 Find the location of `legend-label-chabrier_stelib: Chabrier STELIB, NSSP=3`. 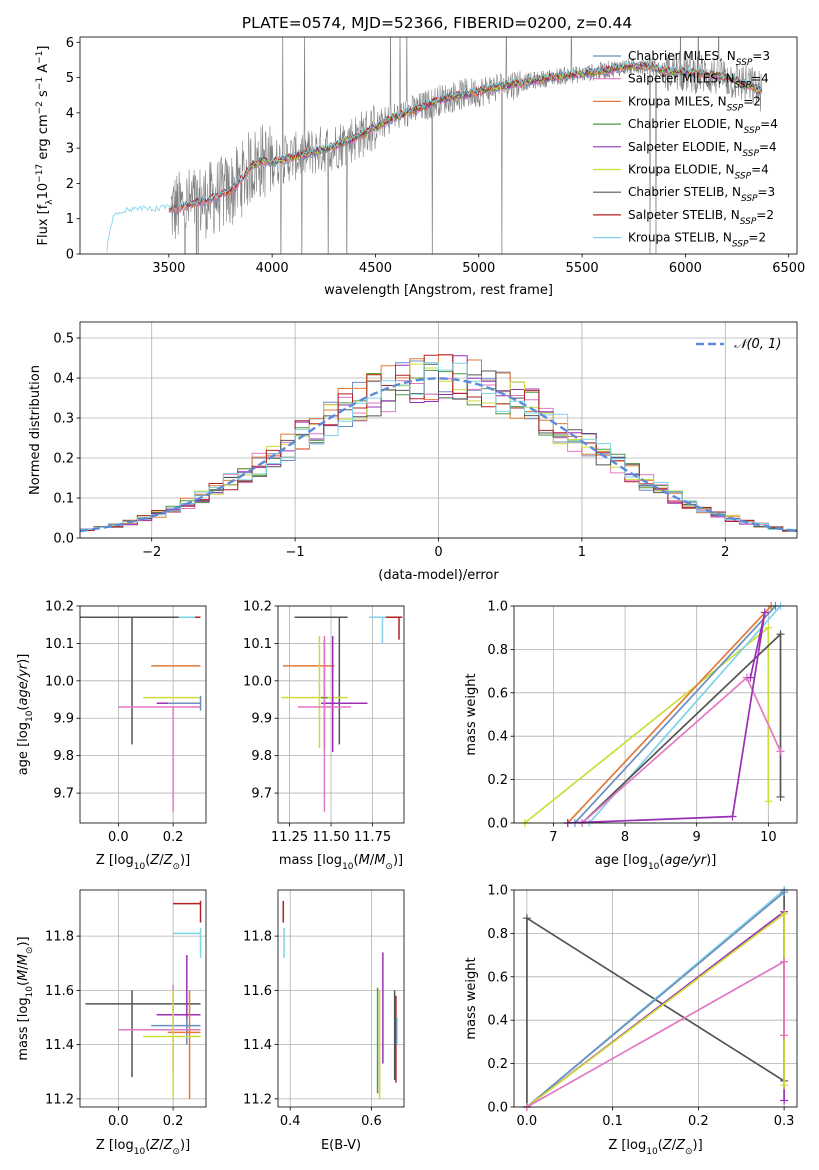

legend-label-chabrier_stelib: Chabrier STELIB, NSSP=3 is located at coordinates (701, 194).